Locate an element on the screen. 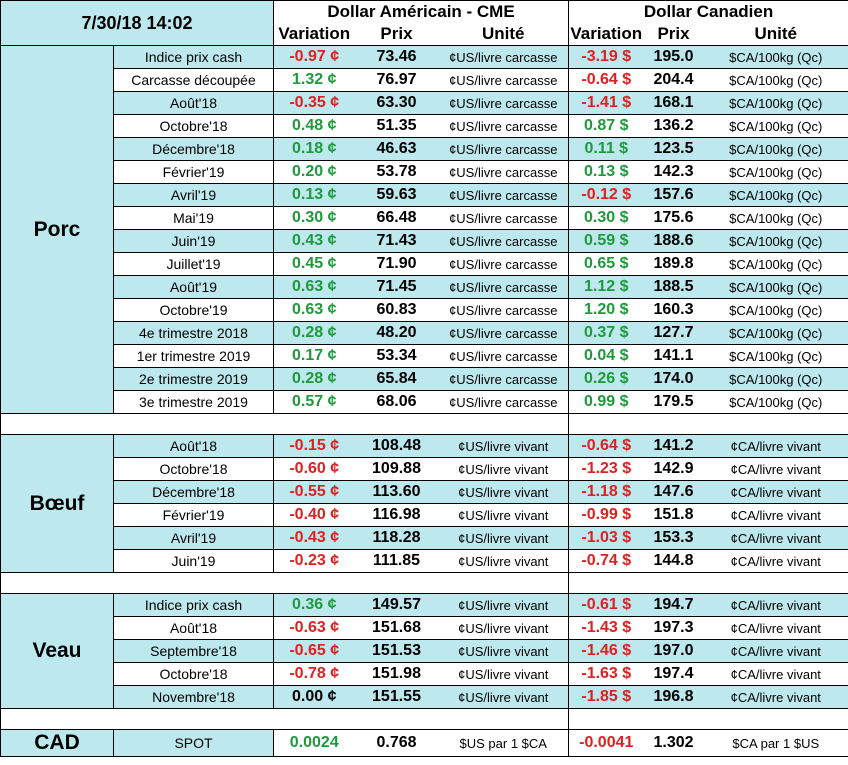 Image resolution: width=848 pixels, height=765 pixels. usd-price: 151.53 is located at coordinates (396, 651).